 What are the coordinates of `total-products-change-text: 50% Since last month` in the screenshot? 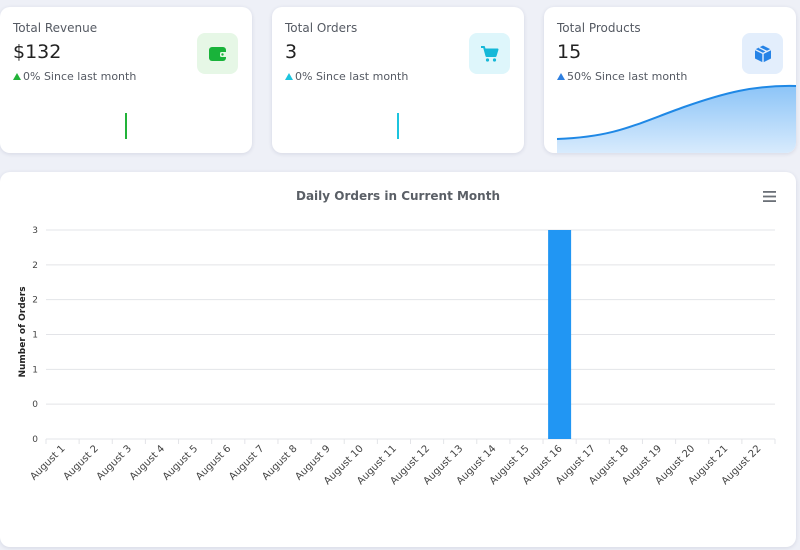 It's located at (627, 76).